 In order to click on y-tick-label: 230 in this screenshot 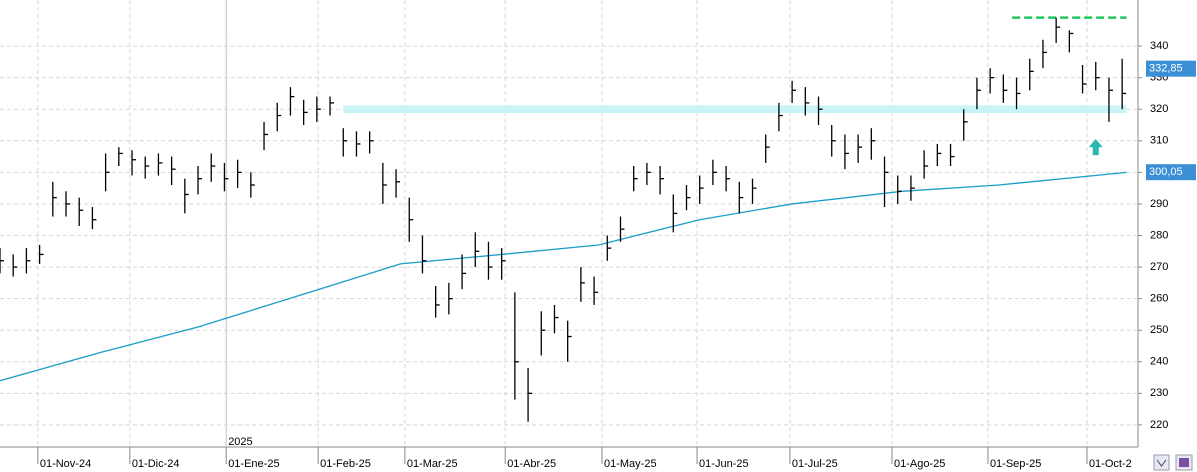, I will do `click(1159, 393)`.